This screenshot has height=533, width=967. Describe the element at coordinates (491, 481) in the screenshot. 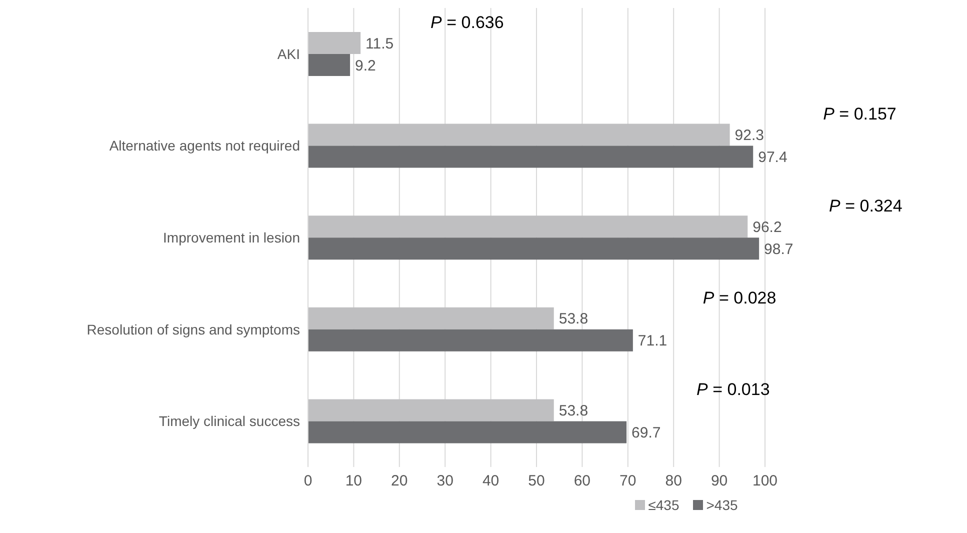

I see `x-tick-label: 40` at that location.